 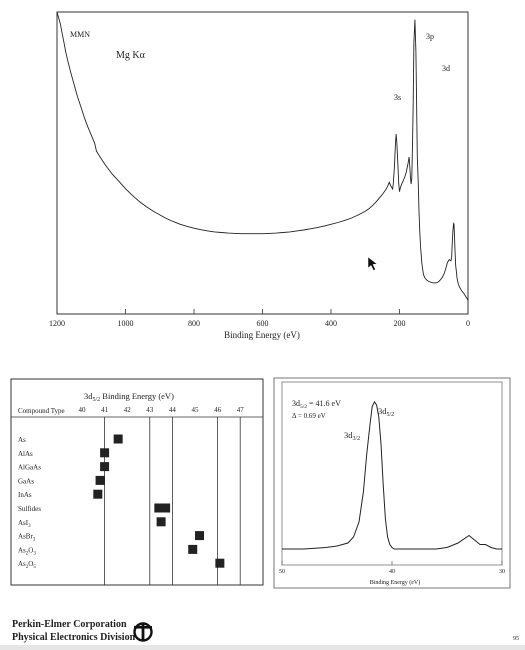 What do you see at coordinates (159, 501) in the screenshot?
I see `binding-energy-marks` at bounding box center [159, 501].